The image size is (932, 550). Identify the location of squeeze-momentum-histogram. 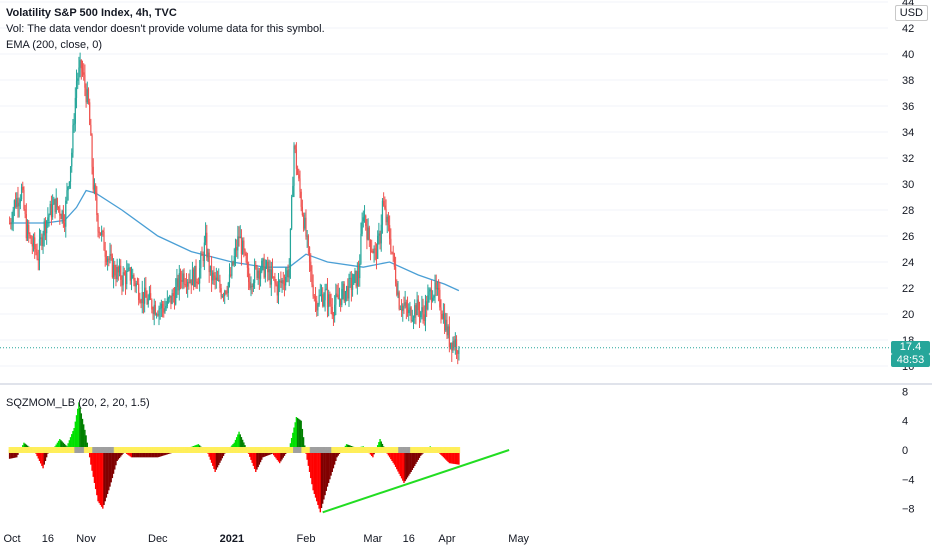
(234, 457).